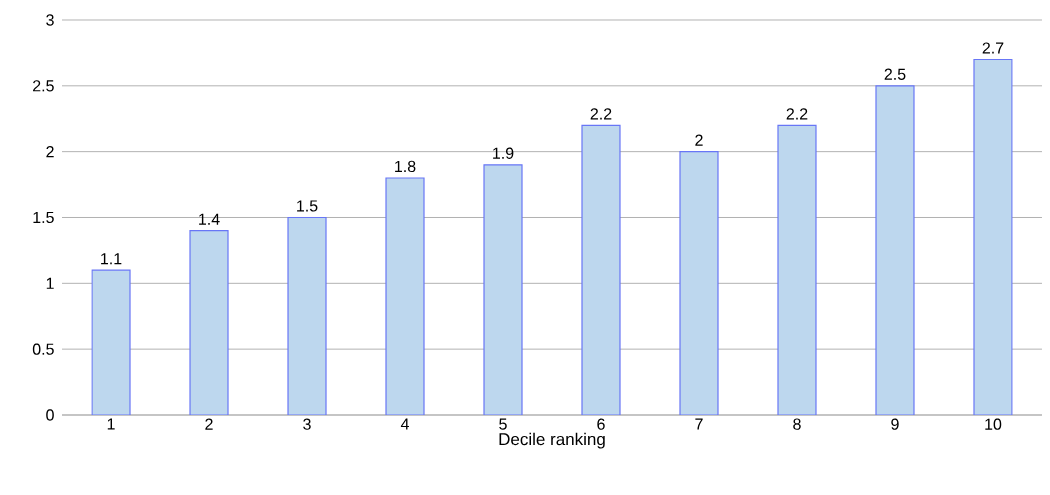 The image size is (1050, 495). Describe the element at coordinates (895, 424) in the screenshot. I see `x-tick-label: 9` at that location.